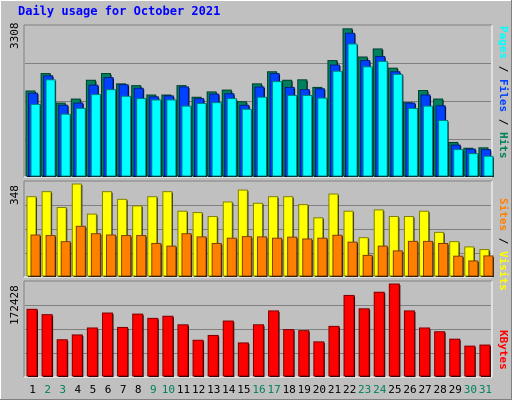 The width and height of the screenshot is (512, 400). Describe the element at coordinates (380, 389) in the screenshot. I see `day-label-24: 24` at that location.